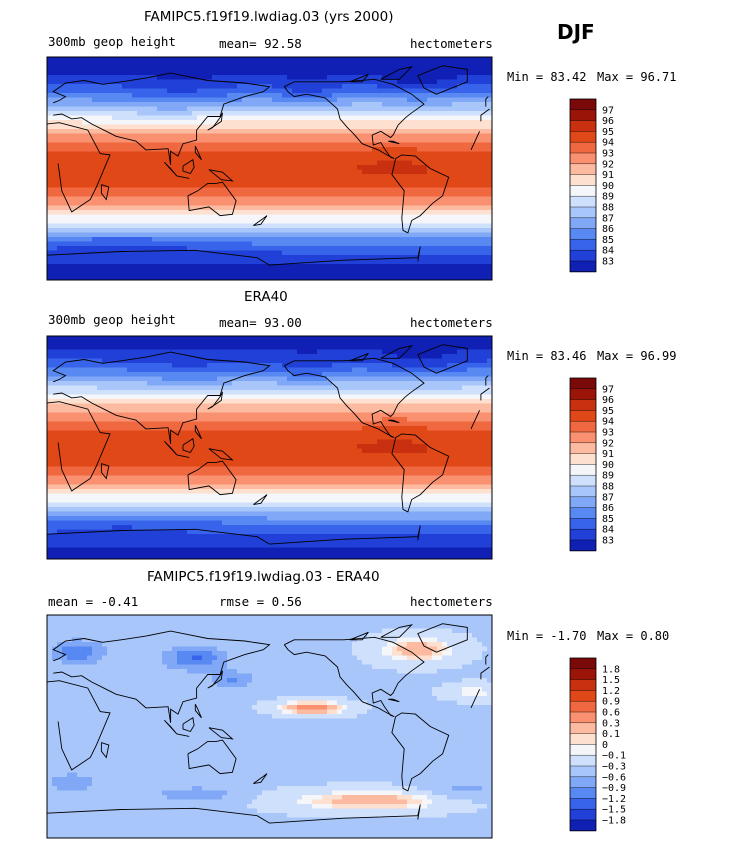 This screenshot has width=733, height=848. I want to click on panel2-title: ERA40, so click(266, 297).